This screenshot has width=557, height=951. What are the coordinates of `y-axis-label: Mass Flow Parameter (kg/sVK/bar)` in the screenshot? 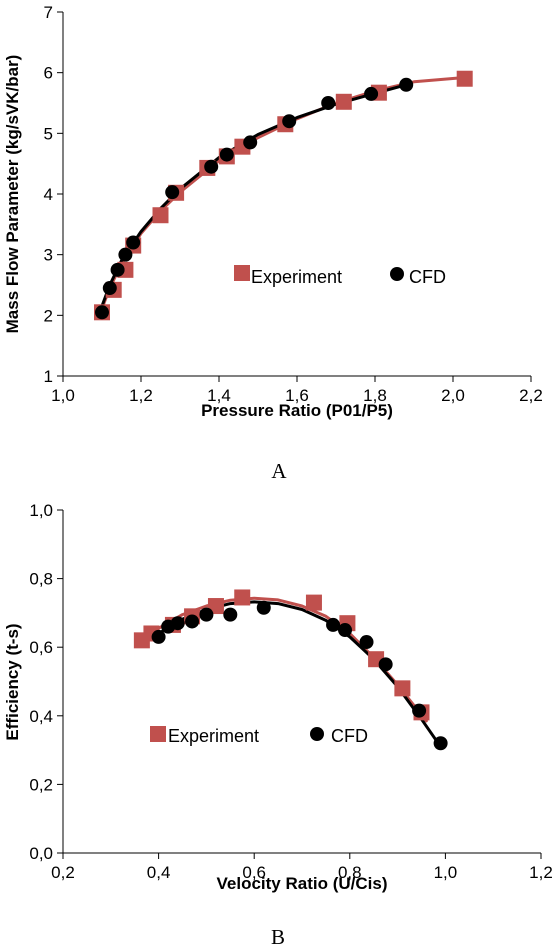 It's located at (12, 194).